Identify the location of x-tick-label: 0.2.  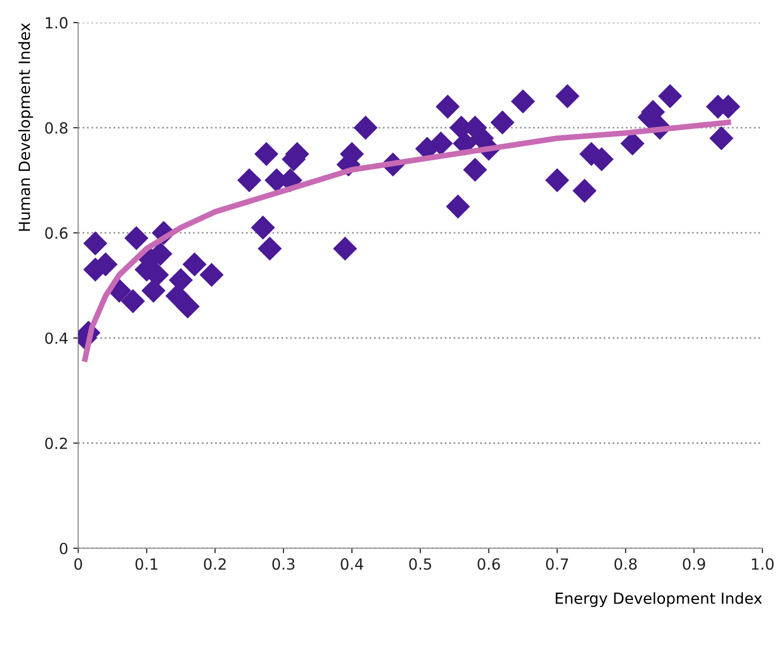
(215, 564).